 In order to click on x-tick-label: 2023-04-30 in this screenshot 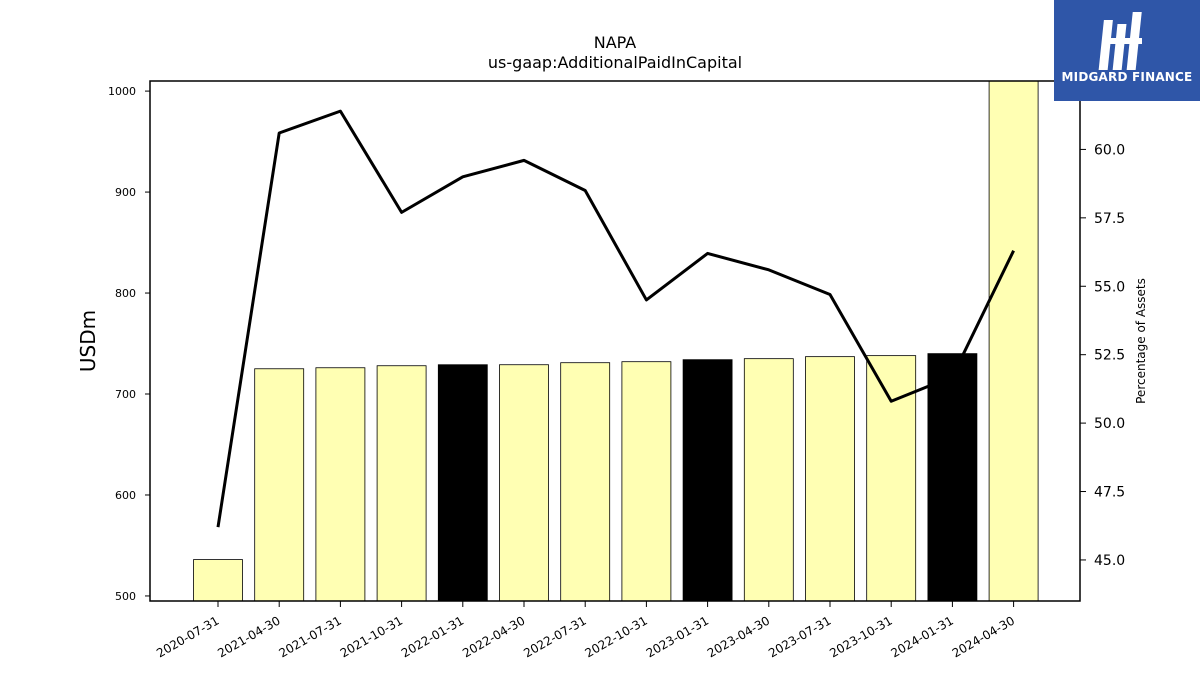, I will do `click(738, 636)`.